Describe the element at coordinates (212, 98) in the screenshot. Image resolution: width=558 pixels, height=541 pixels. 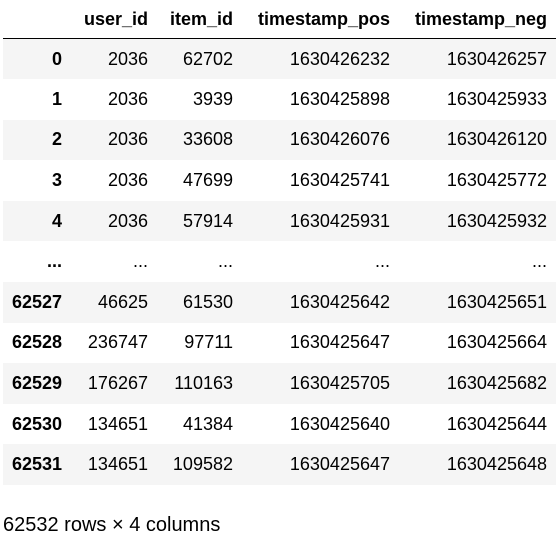
I see `table-cell-item-id: 3939` at that location.